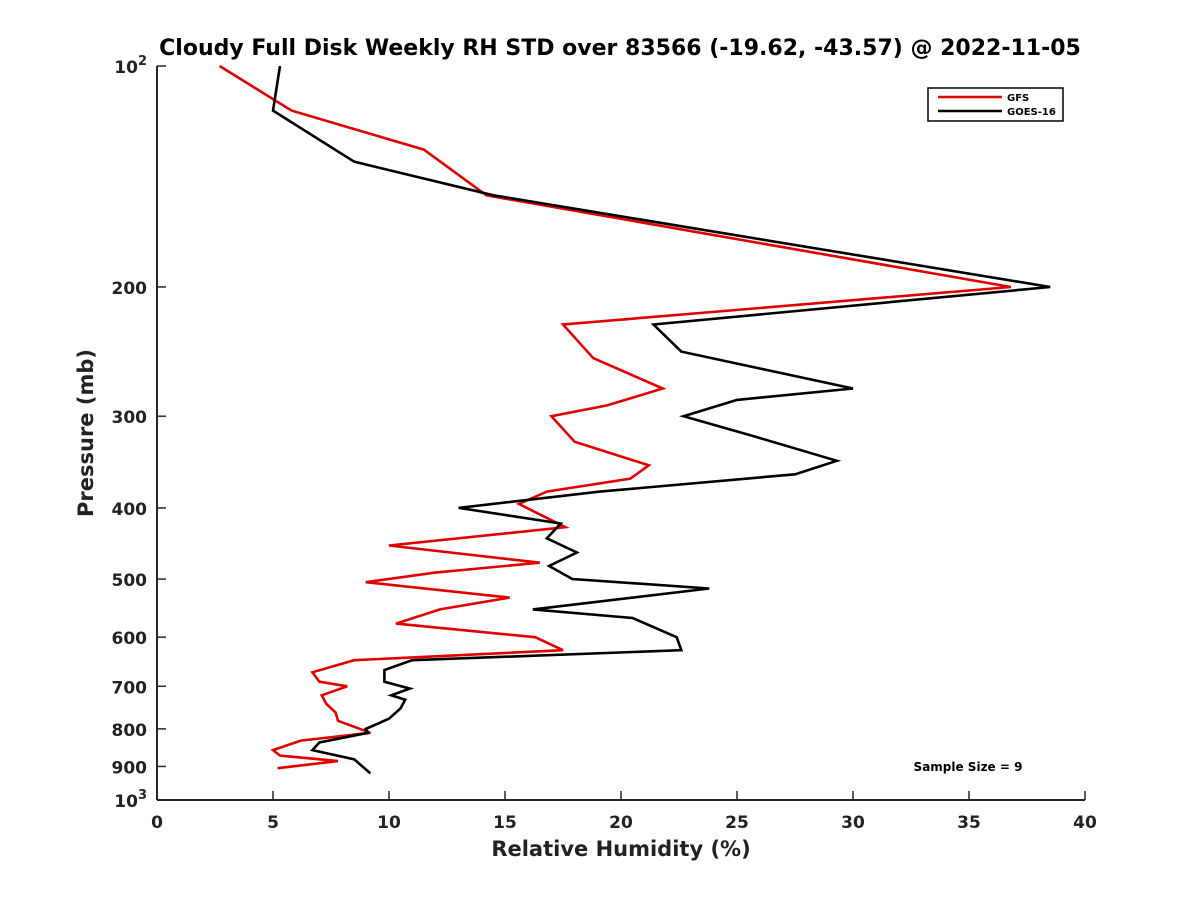  What do you see at coordinates (130, 66) in the screenshot?
I see `y-tick-label: 10²` at bounding box center [130, 66].